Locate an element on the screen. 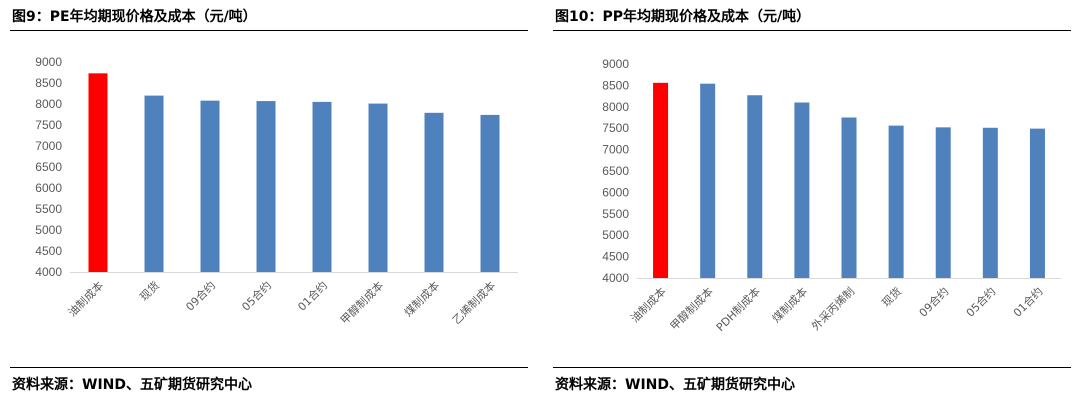  x-category-label: 乙烯制成本 is located at coordinates (473, 302).